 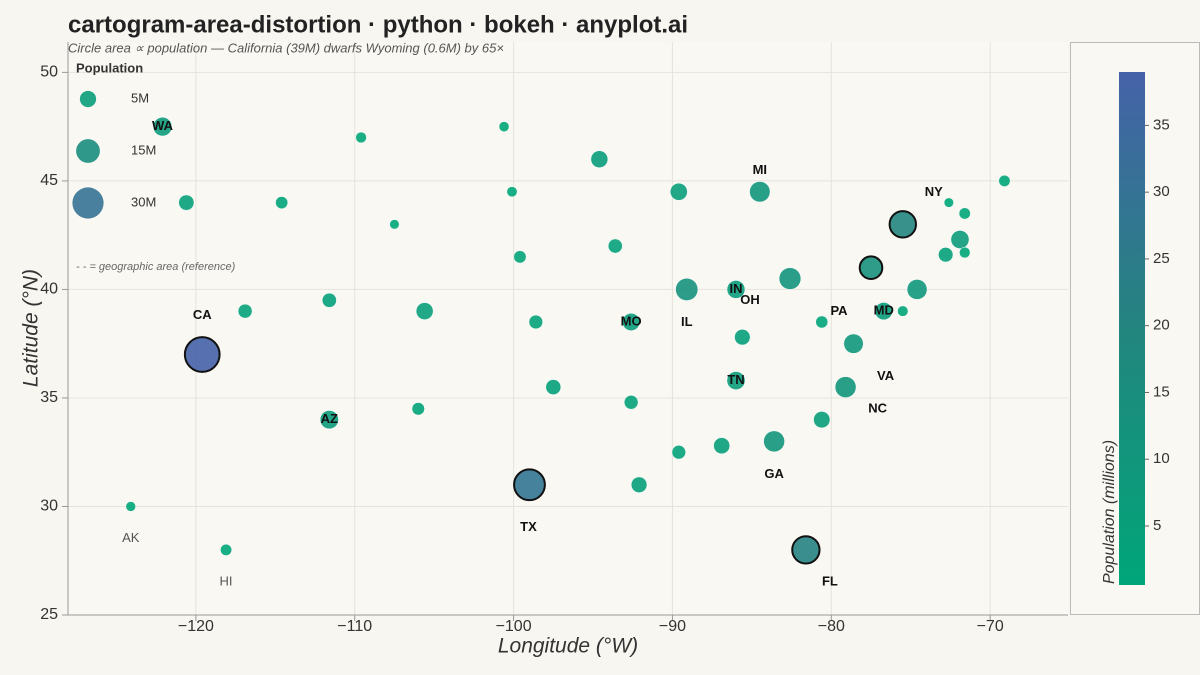 What do you see at coordinates (750, 299) in the screenshot?
I see `state-label: OH` at bounding box center [750, 299].